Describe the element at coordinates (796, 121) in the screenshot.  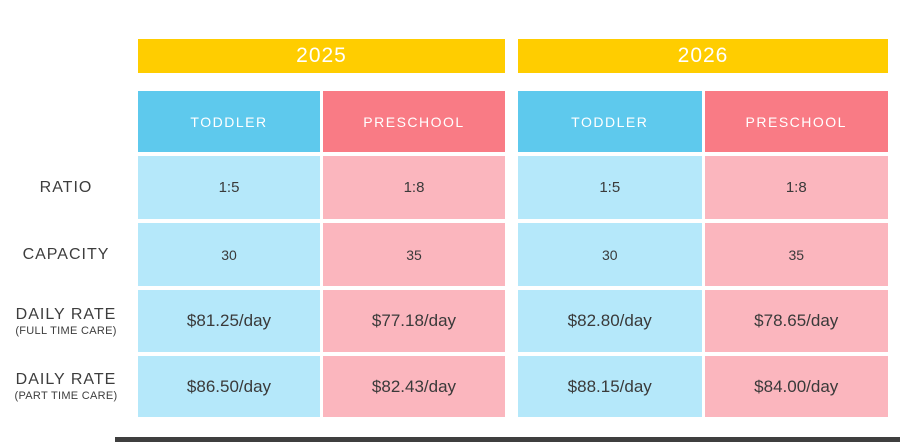
I see `column-header-2026-preschool: PRESCHOOL` at that location.